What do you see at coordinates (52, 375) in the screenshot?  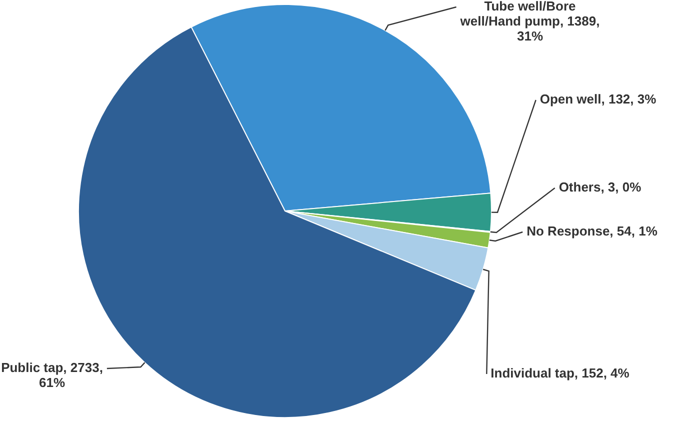 I see `slice-label: Public tap, 2733, 61%` at bounding box center [52, 375].